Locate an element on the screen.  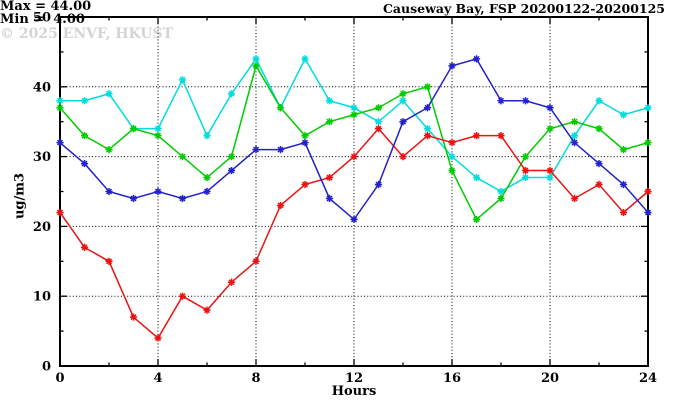
y-axis-label: ug/m3 is located at coordinates (20, 196).